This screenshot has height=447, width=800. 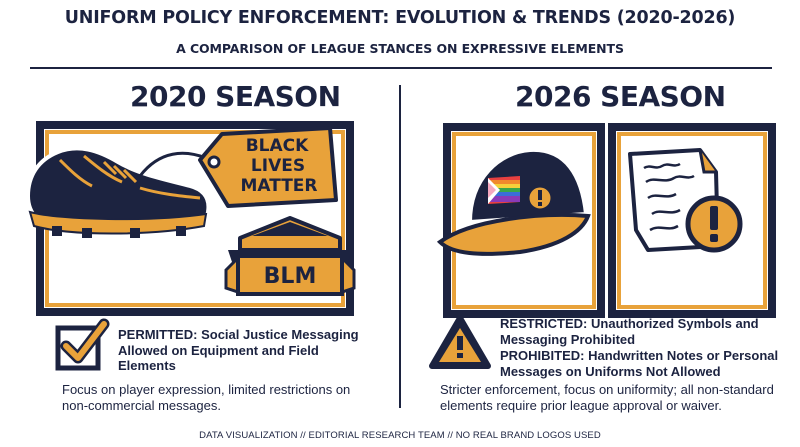 I want to click on header-divider, so click(x=401, y=68).